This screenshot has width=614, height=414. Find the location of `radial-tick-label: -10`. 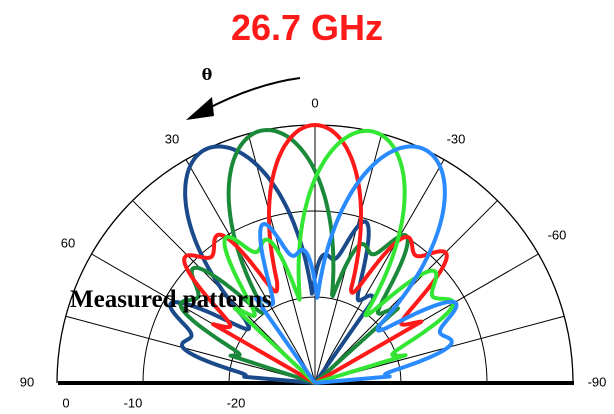

radial-tick-label: -10 is located at coordinates (133, 402).